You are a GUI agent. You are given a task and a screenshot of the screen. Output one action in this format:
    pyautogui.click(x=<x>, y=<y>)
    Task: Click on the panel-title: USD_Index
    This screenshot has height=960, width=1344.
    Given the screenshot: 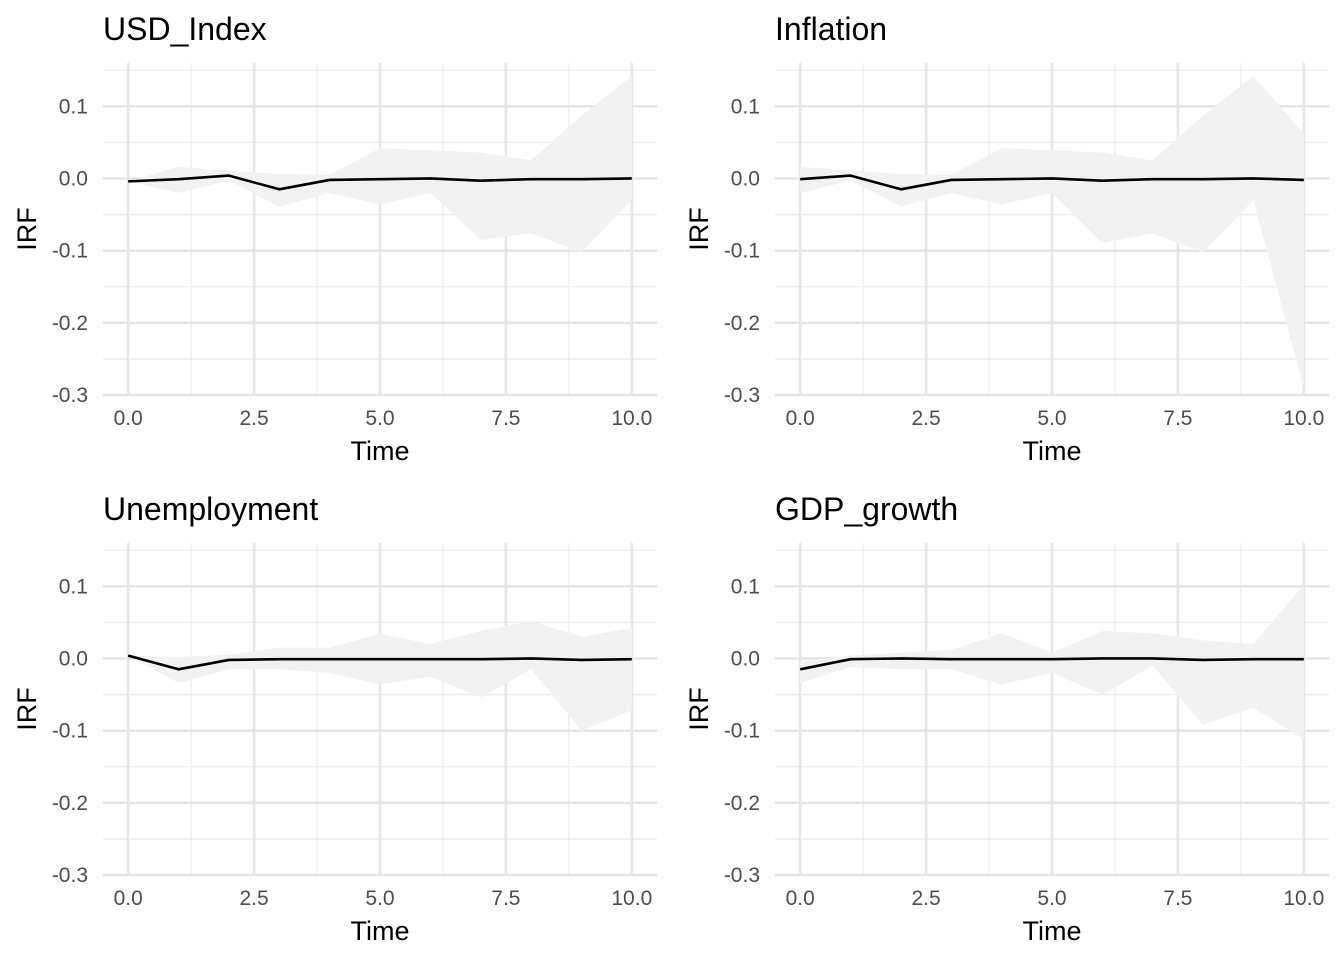 What is the action you would take?
    pyautogui.click(x=185, y=29)
    